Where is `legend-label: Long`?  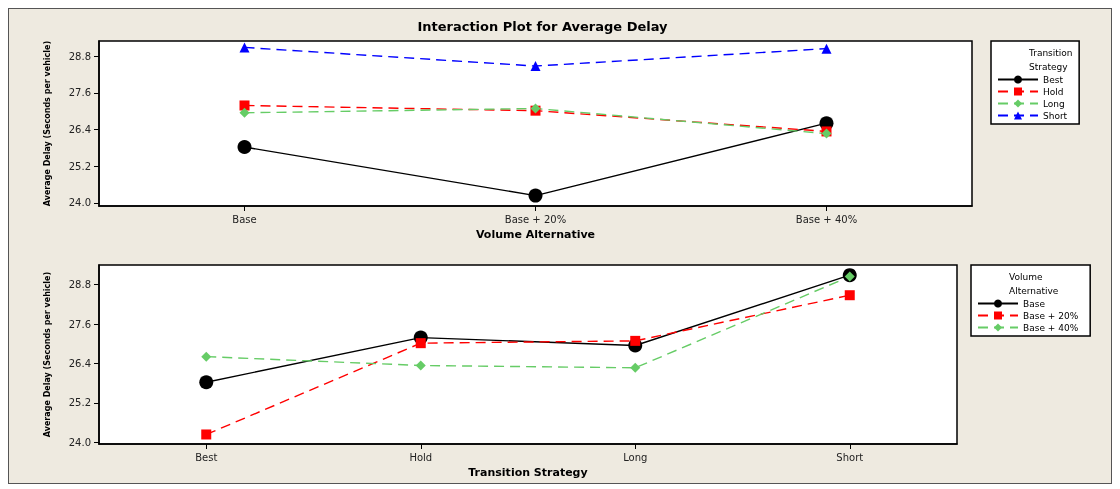
legend-label: Long is located at coordinates (1054, 103).